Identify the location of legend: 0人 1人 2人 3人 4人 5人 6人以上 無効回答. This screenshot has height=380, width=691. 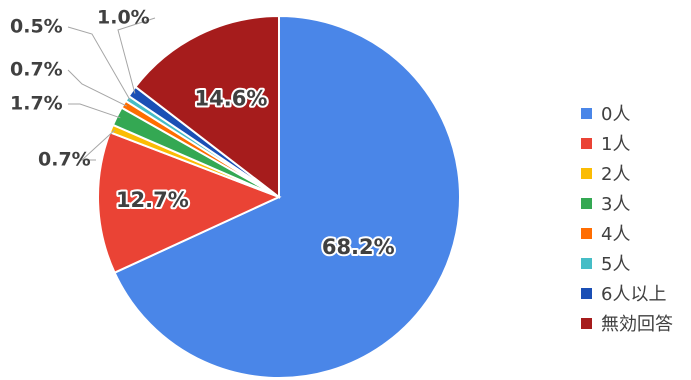
(636, 218).